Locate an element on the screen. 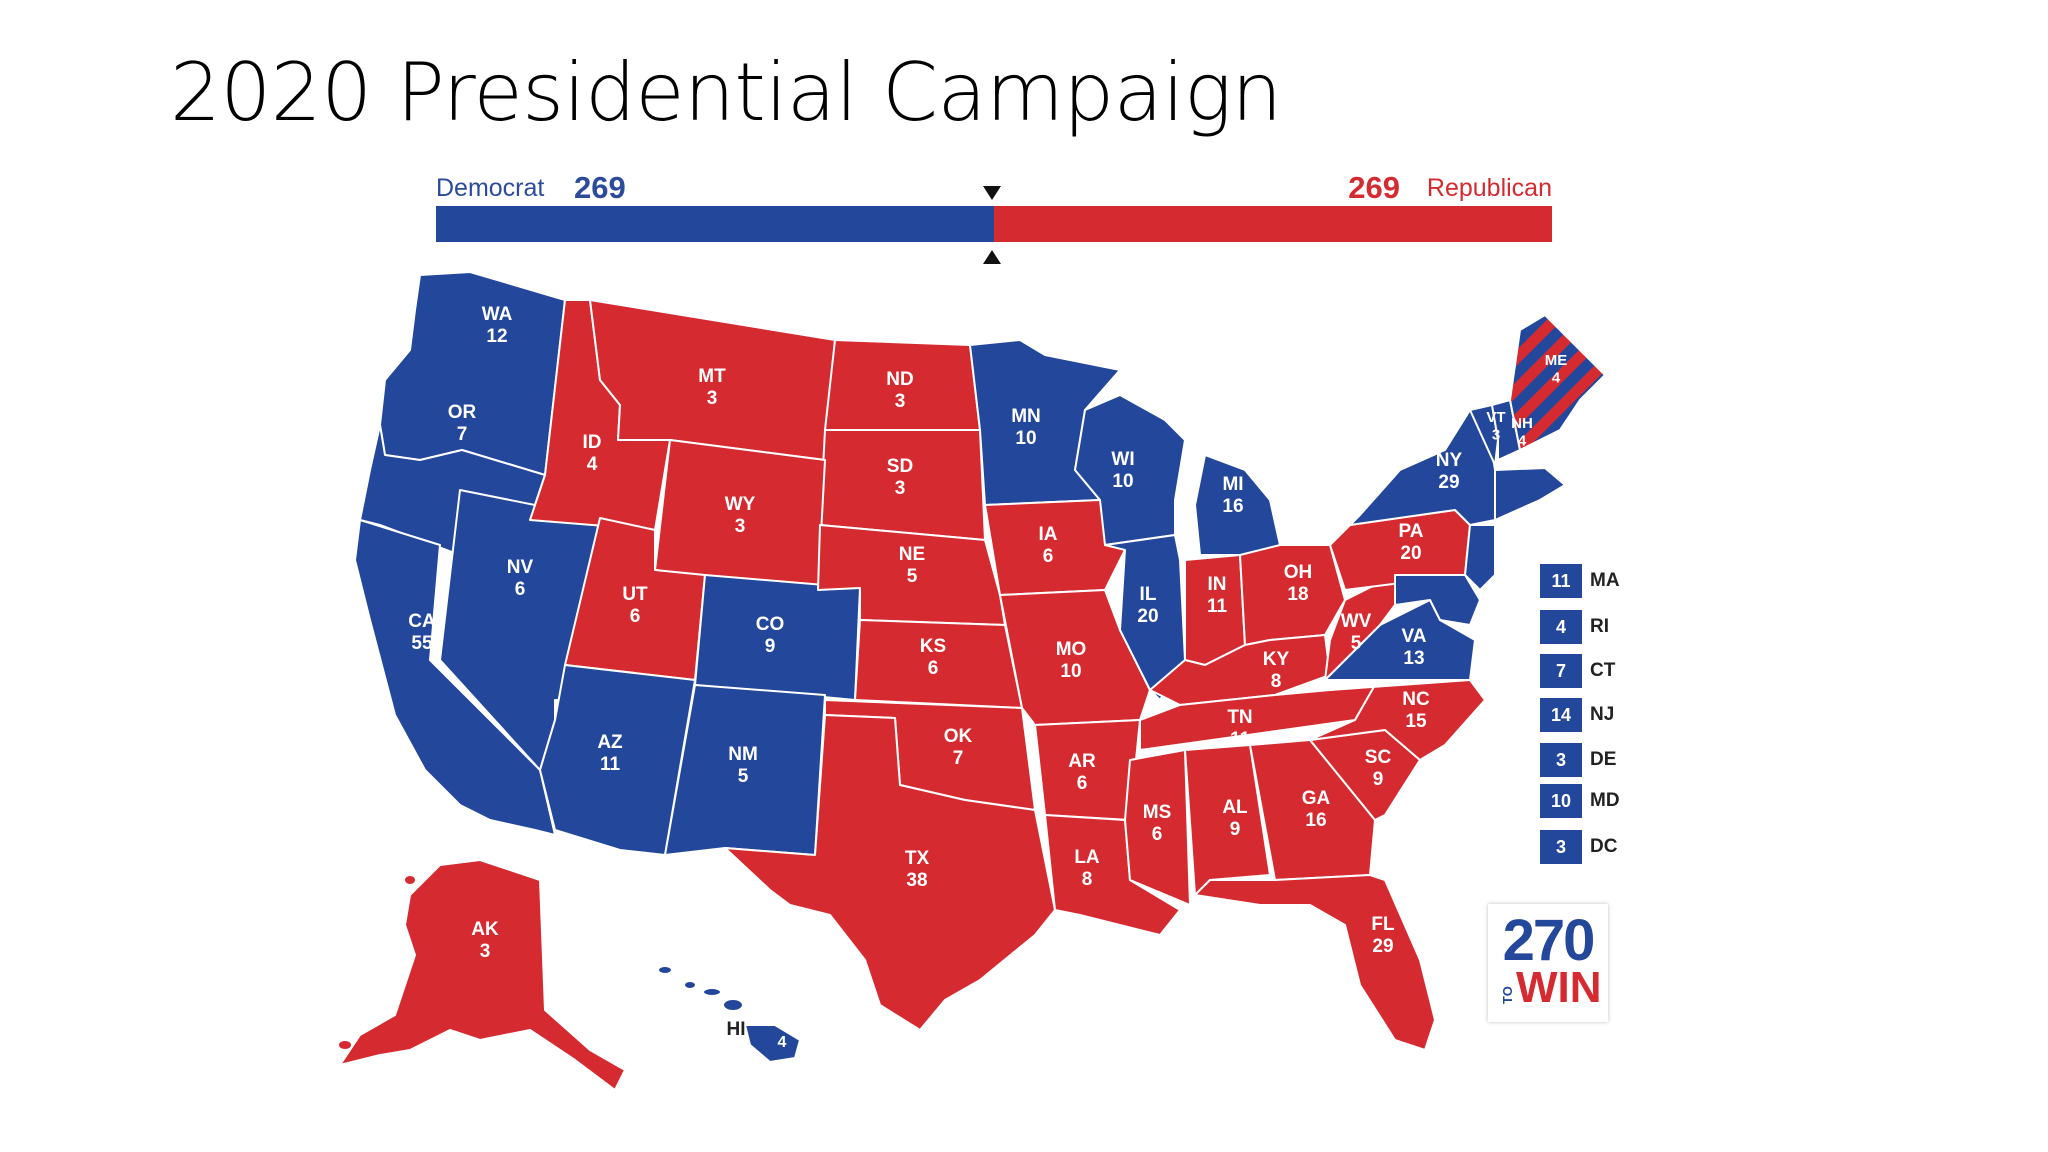  label-wa: WA 12 is located at coordinates (497, 325).